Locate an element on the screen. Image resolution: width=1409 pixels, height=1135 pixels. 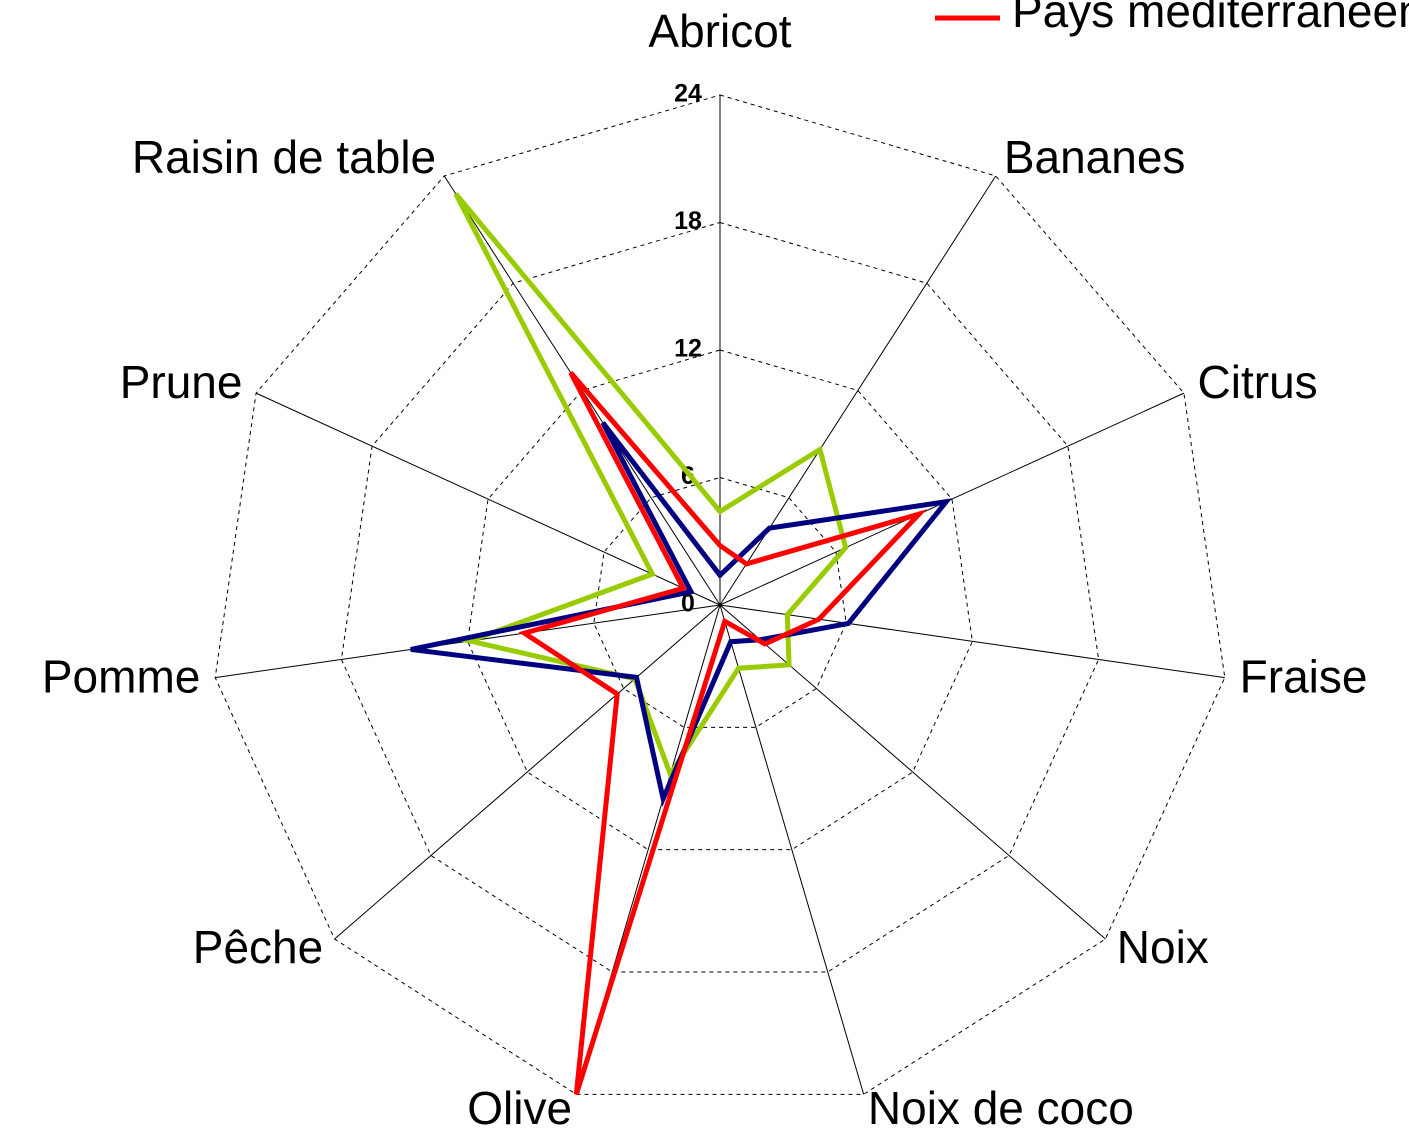
tick-label: 18 is located at coordinates (688, 221).